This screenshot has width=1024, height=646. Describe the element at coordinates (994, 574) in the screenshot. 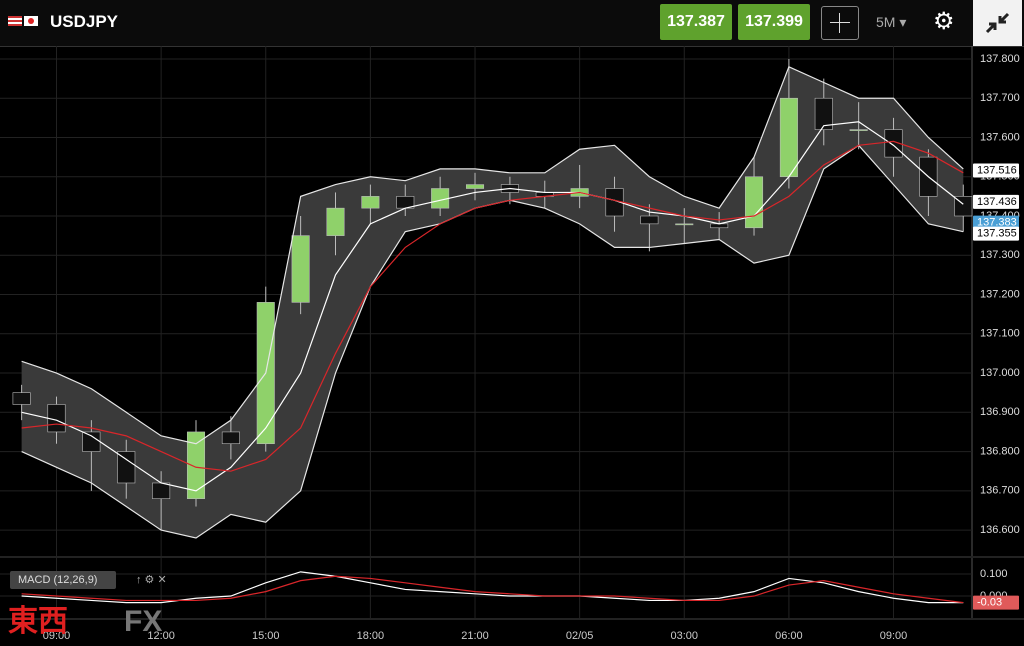

I see `y-tick-label: 0.100` at that location.